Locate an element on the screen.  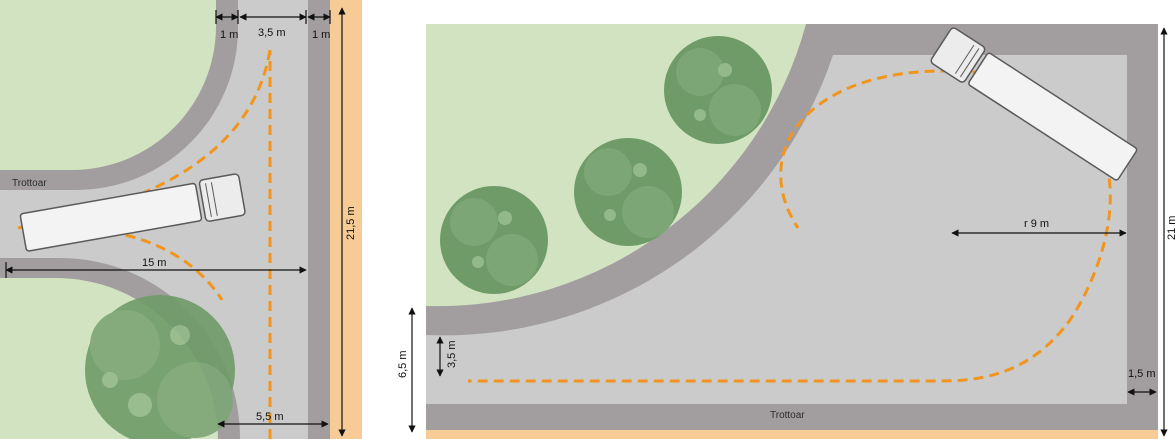
right-dim-height: 21 m is located at coordinates (1171, 228).